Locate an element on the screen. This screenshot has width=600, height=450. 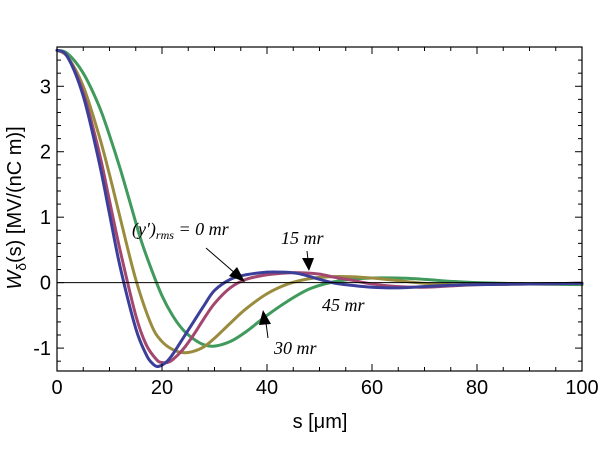
annotation-0mr: (y′)rms = 0 mr is located at coordinates (181, 230).